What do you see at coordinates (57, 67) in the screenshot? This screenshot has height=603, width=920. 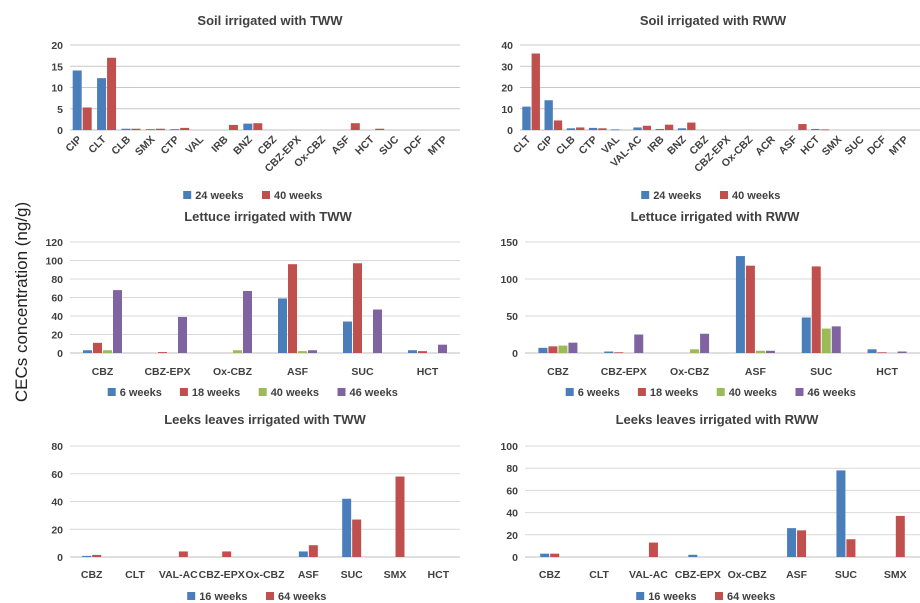 I see `y-tick-label: 15` at bounding box center [57, 67].